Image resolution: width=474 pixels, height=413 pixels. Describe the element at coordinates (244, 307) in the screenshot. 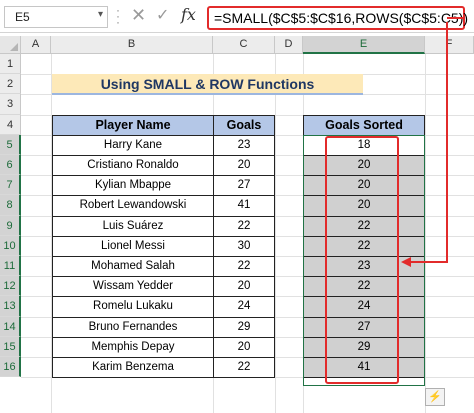

I see `goals-cell: 24` at that location.